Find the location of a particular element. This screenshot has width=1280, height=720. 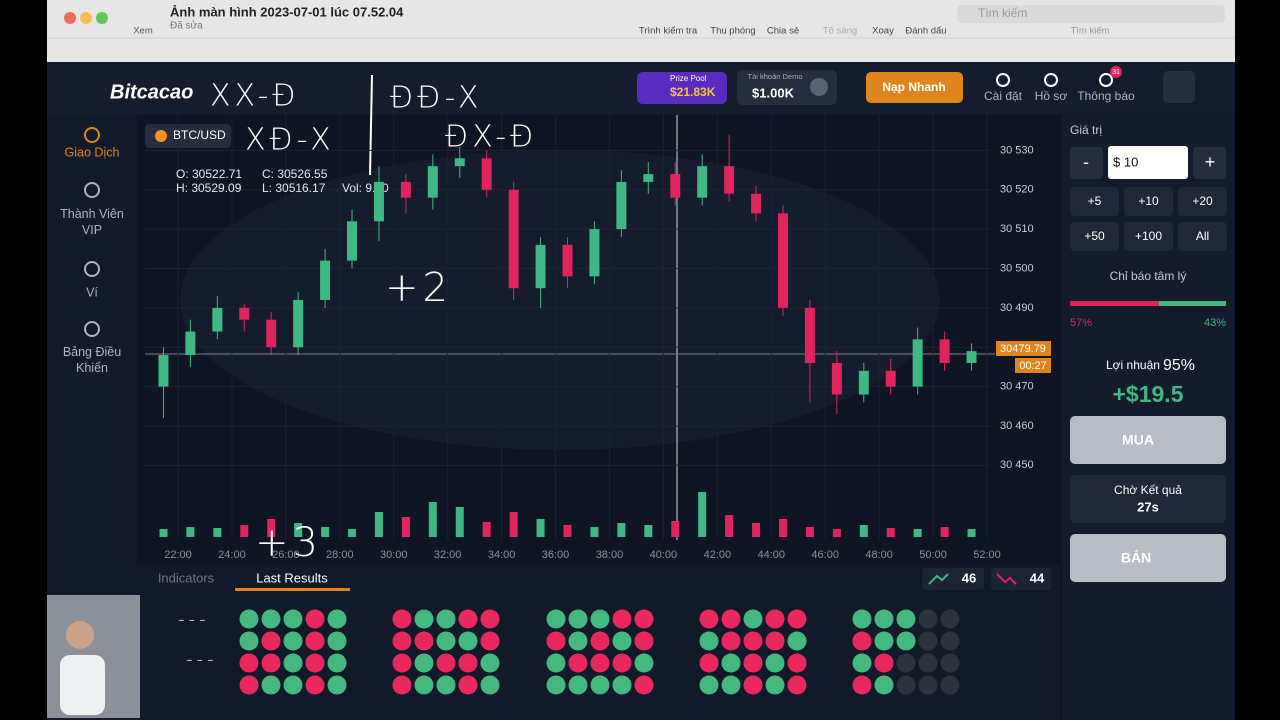

quick-amount-label: +5 is located at coordinates (1095, 201).